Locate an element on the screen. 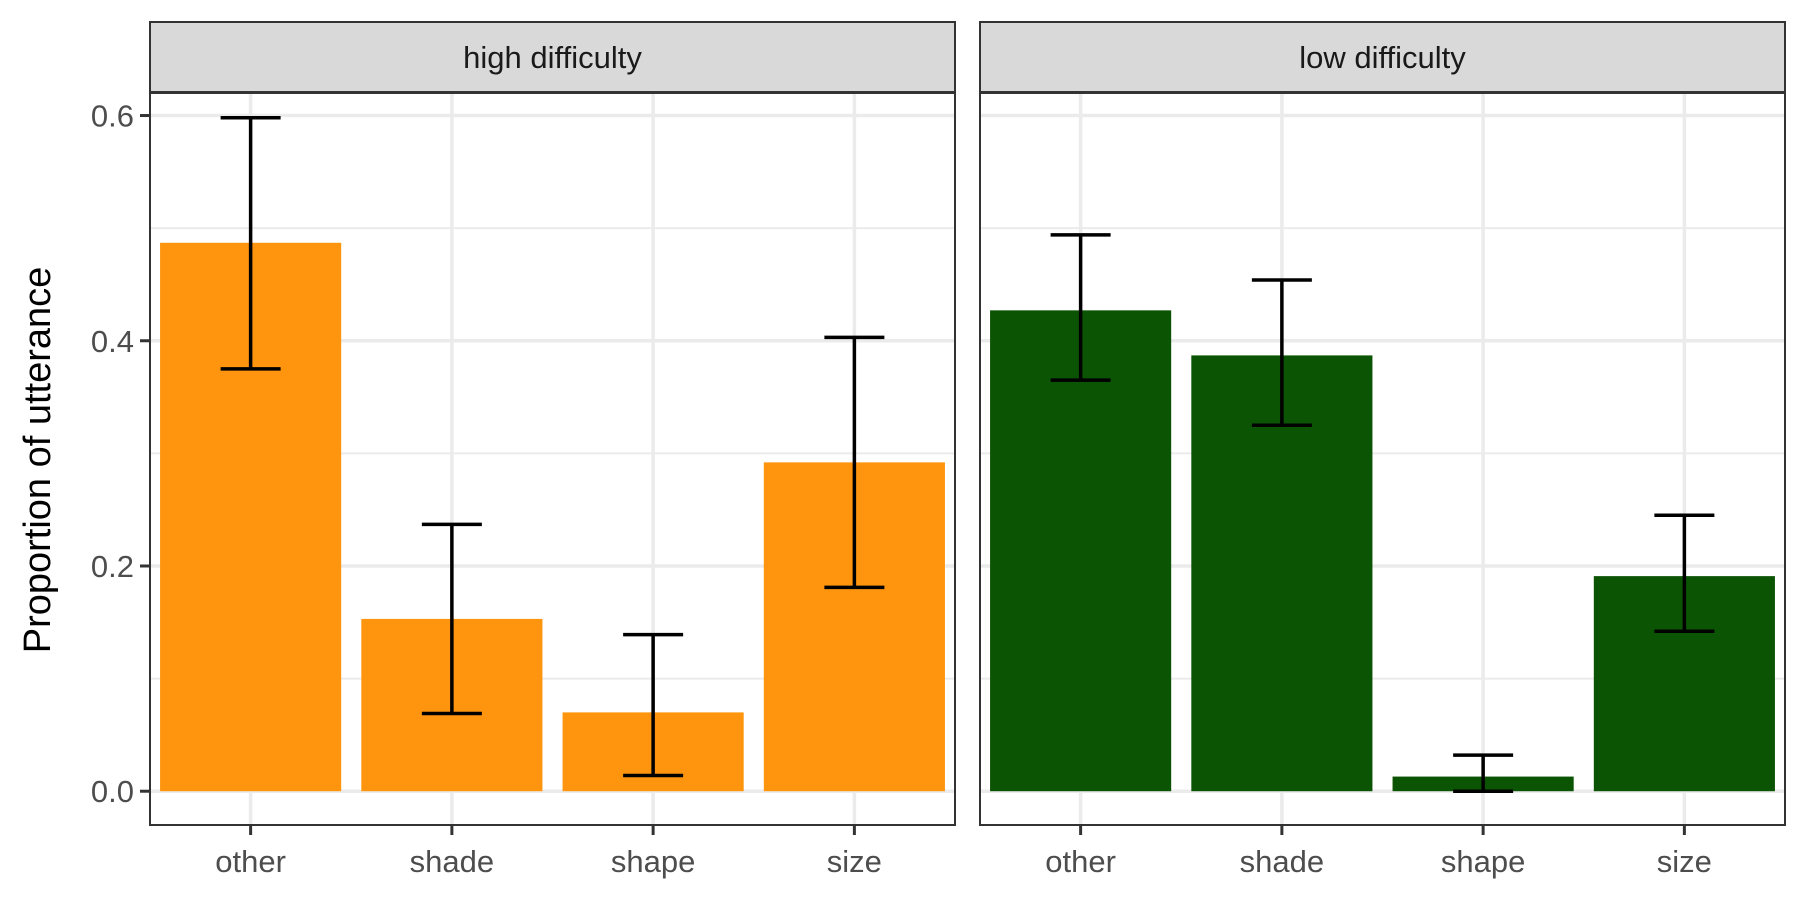 The height and width of the screenshot is (905, 1800). y-tick-label: 0.0 is located at coordinates (112, 791).